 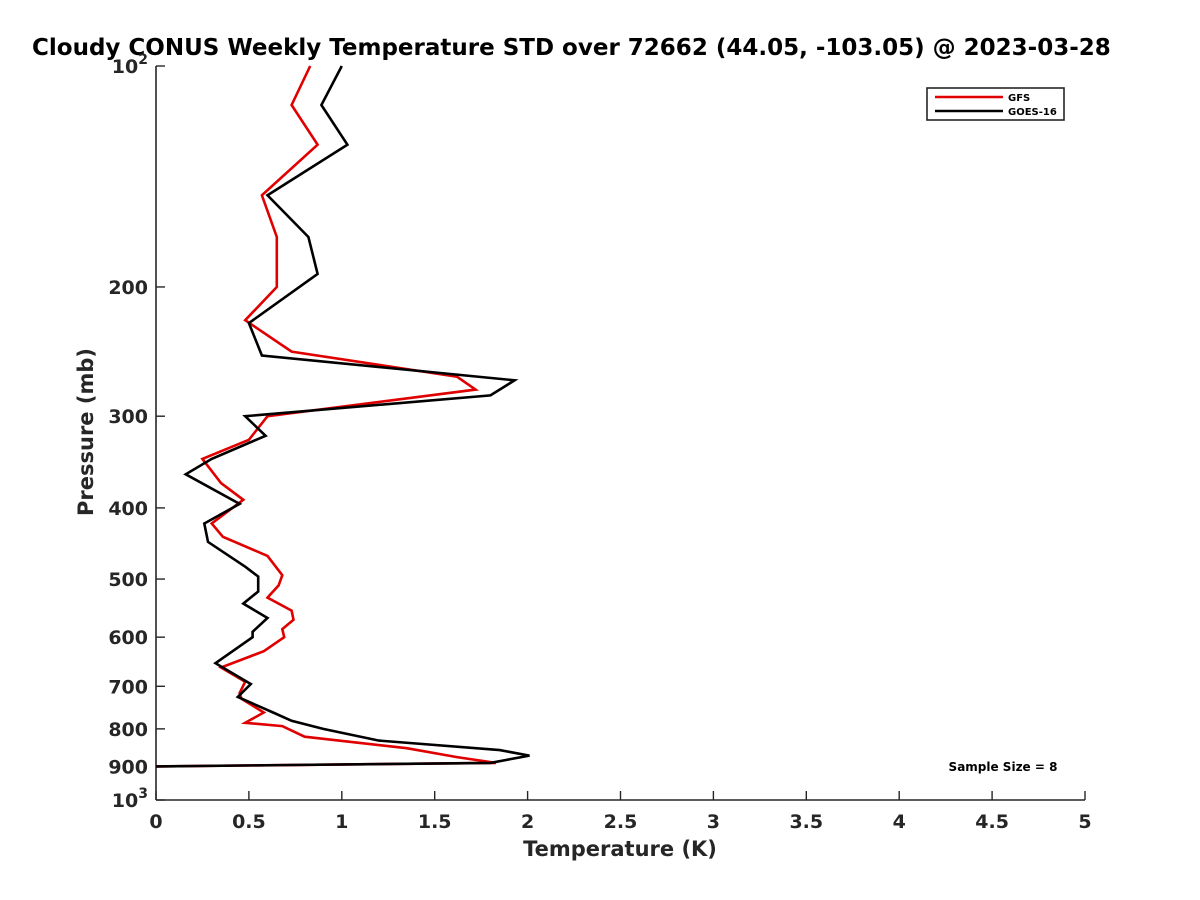 I want to click on y-tick-label: 600, so click(x=128, y=638).